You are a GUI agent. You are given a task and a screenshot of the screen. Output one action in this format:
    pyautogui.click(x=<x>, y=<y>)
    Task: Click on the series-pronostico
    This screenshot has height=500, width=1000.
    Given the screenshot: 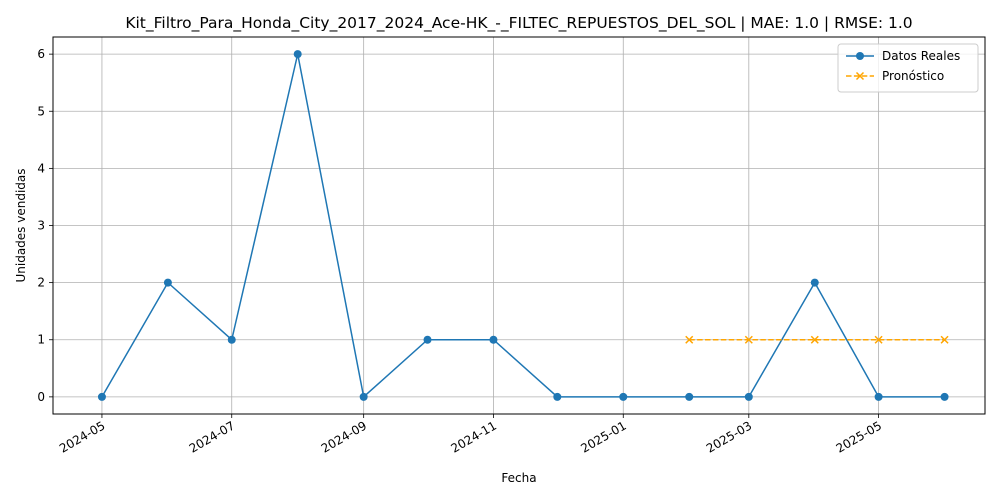 What is the action you would take?
    pyautogui.click(x=817, y=339)
    